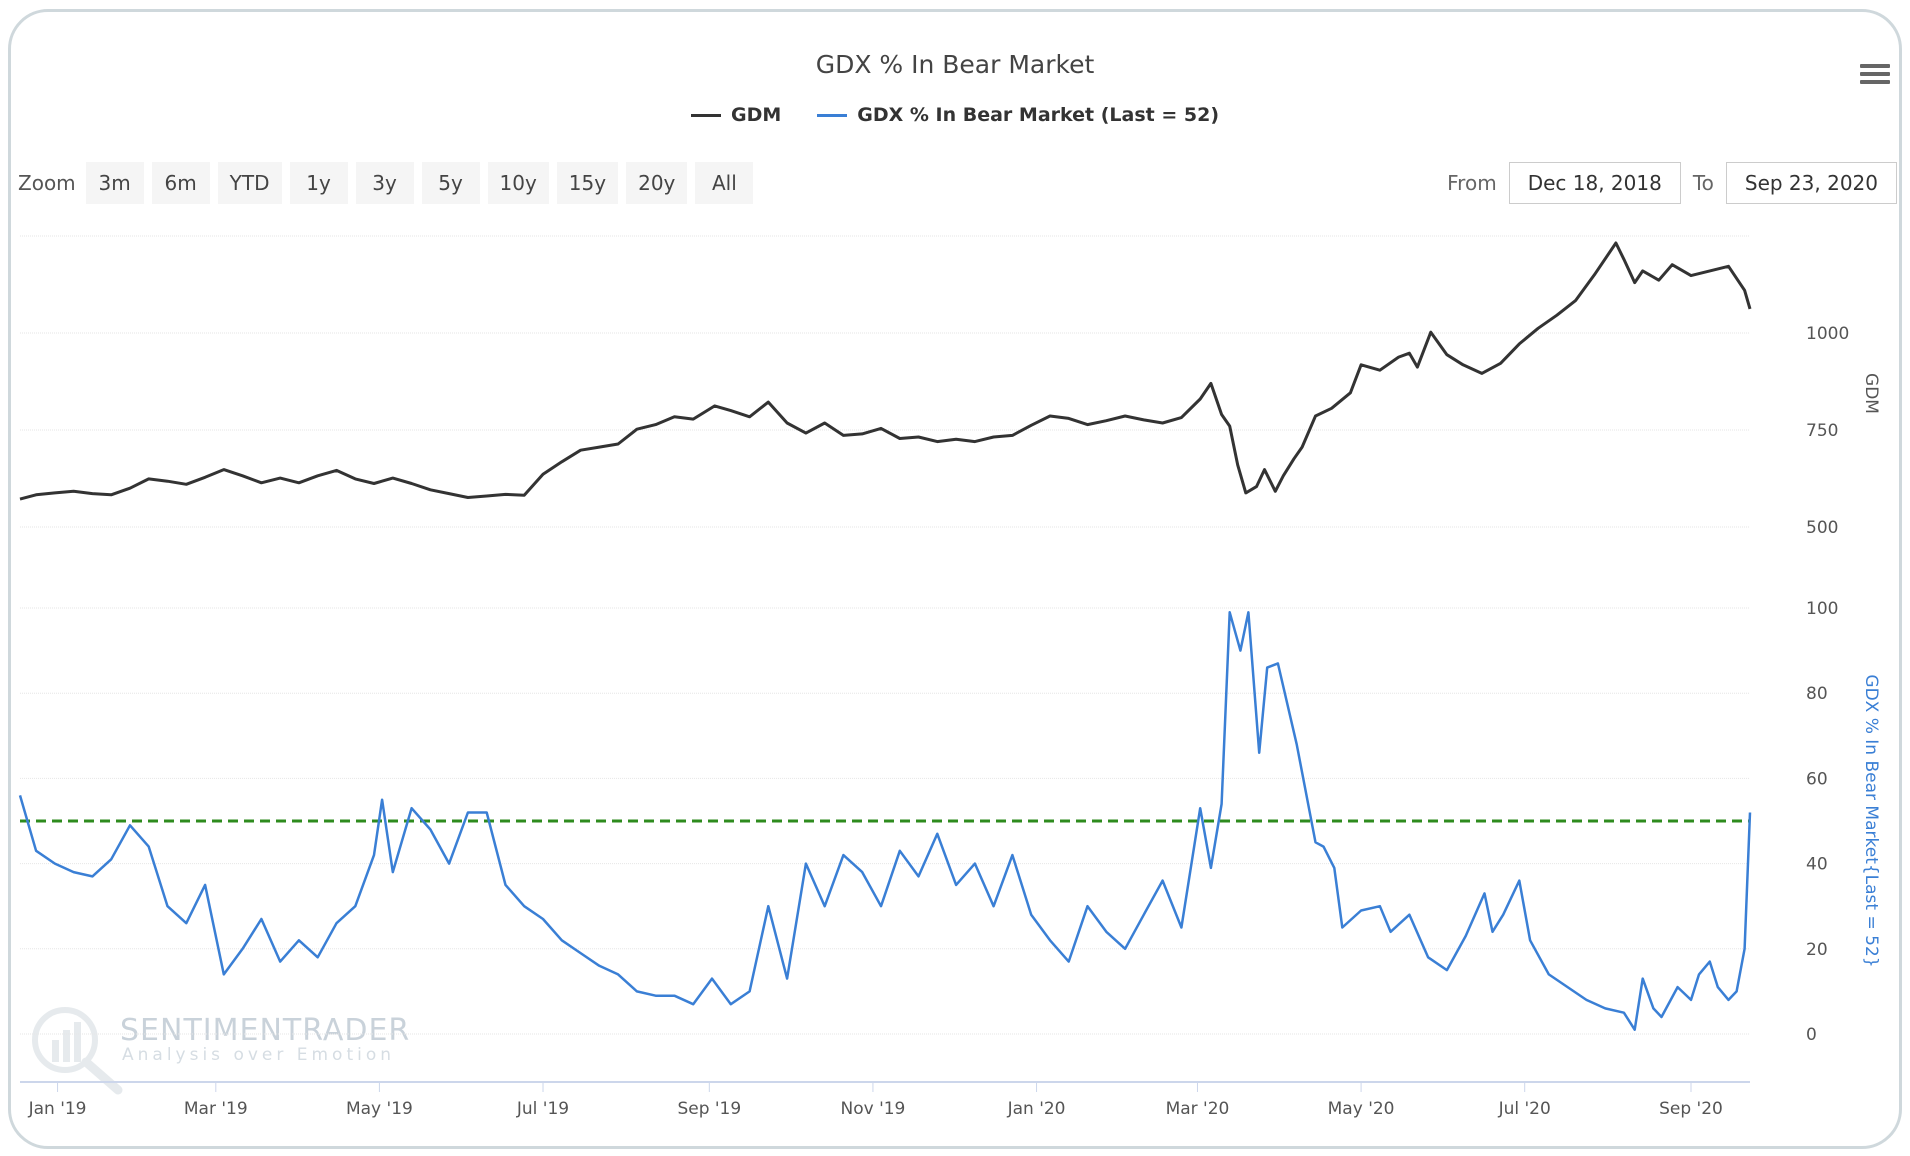 This screenshot has width=1910, height=1156. Describe the element at coordinates (77, 1051) in the screenshot. I see `watermark-logo-icon` at that location.